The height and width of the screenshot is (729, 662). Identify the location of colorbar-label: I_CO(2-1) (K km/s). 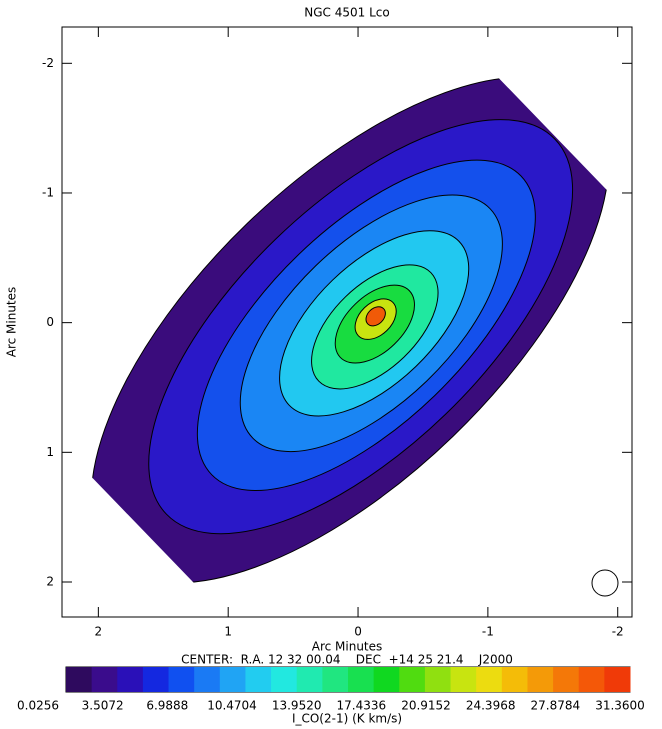
(347, 719).